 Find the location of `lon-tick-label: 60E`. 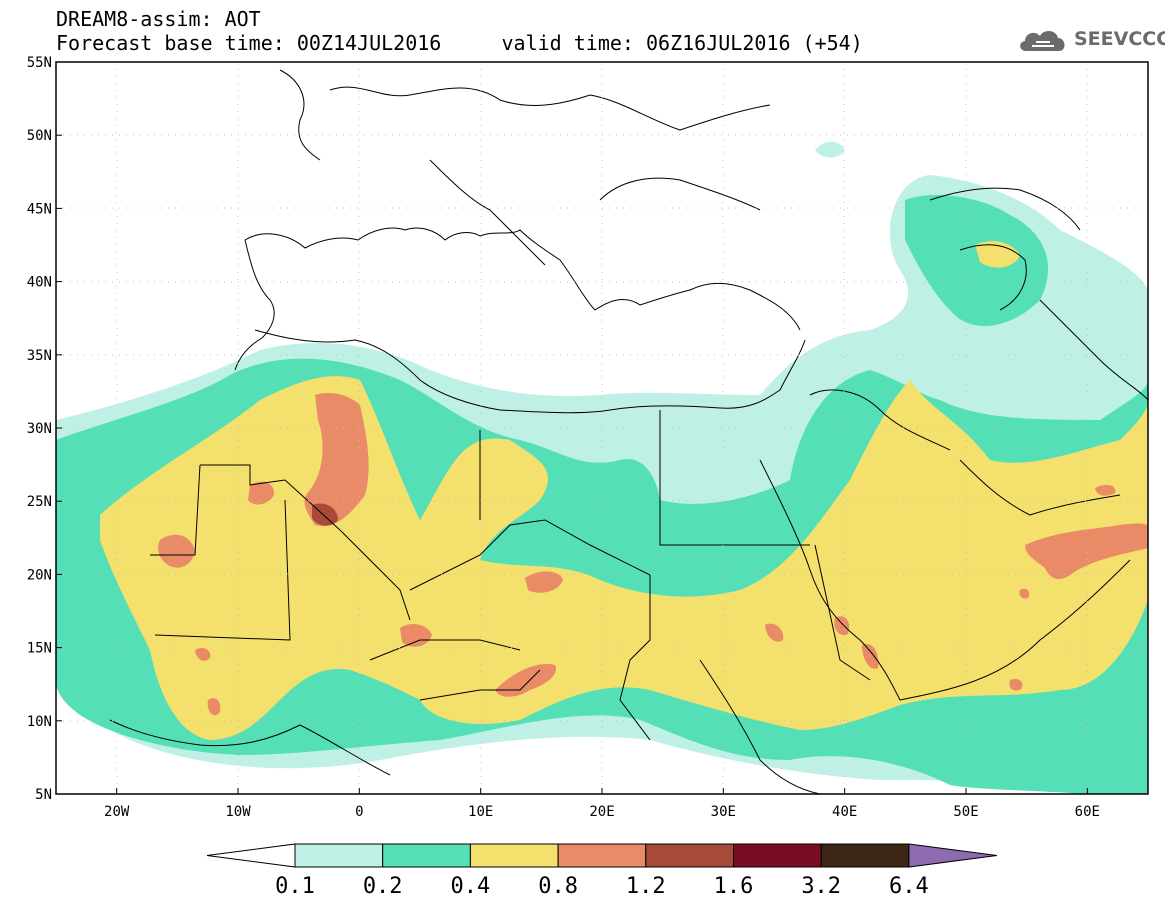

lon-tick-label: 60E is located at coordinates (1087, 812).